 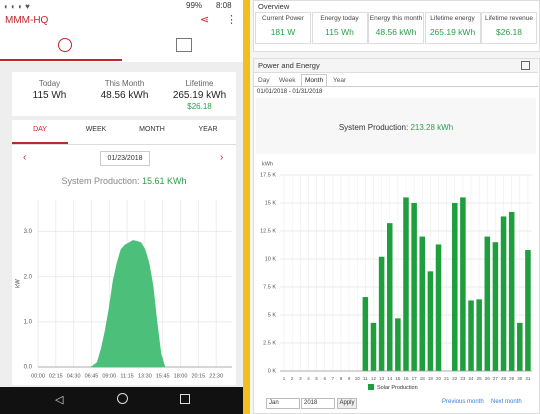 What do you see at coordinates (199, 95) in the screenshot?
I see `summary-value: 265.19 kWh` at bounding box center [199, 95].